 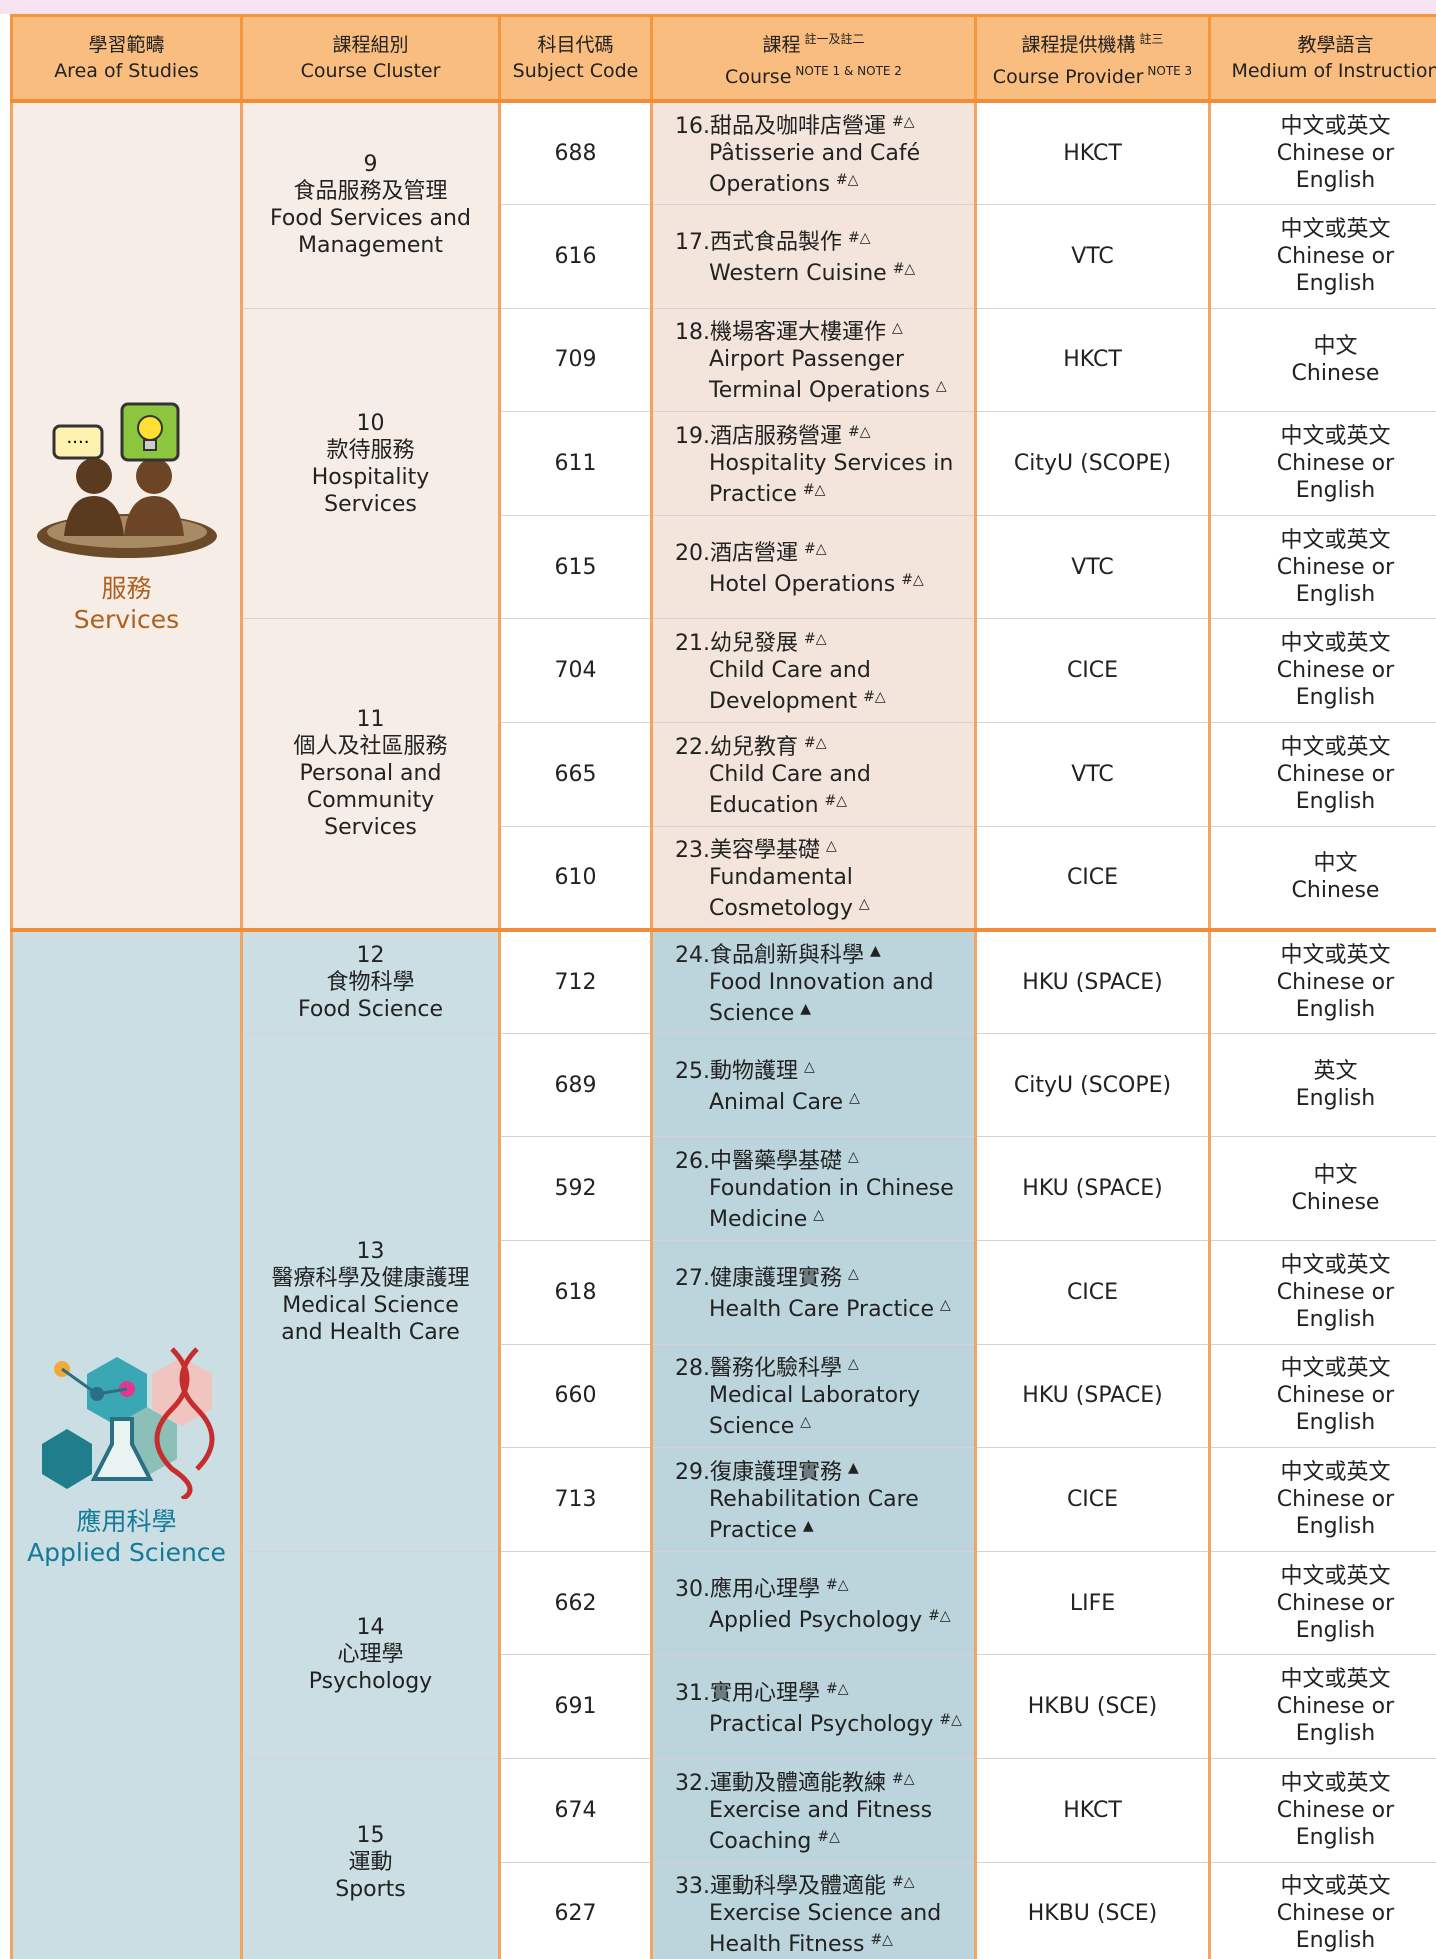 What do you see at coordinates (370, 450) in the screenshot?
I see `cluster-name-zh: 款待服務` at bounding box center [370, 450].